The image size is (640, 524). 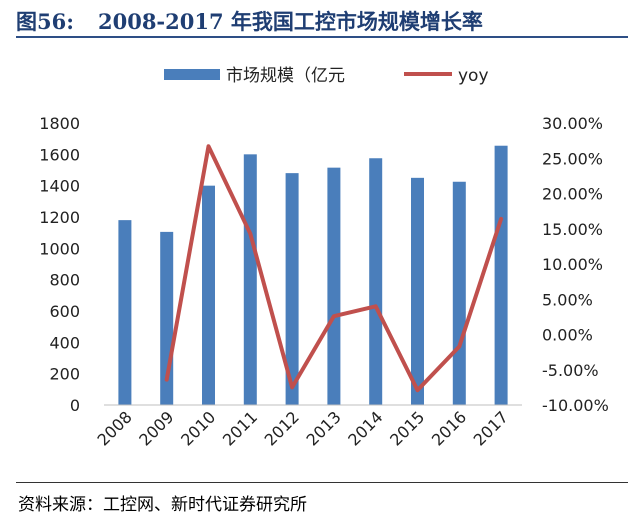 What do you see at coordinates (198, 428) in the screenshot?
I see `x-tick-label: 2010` at bounding box center [198, 428].